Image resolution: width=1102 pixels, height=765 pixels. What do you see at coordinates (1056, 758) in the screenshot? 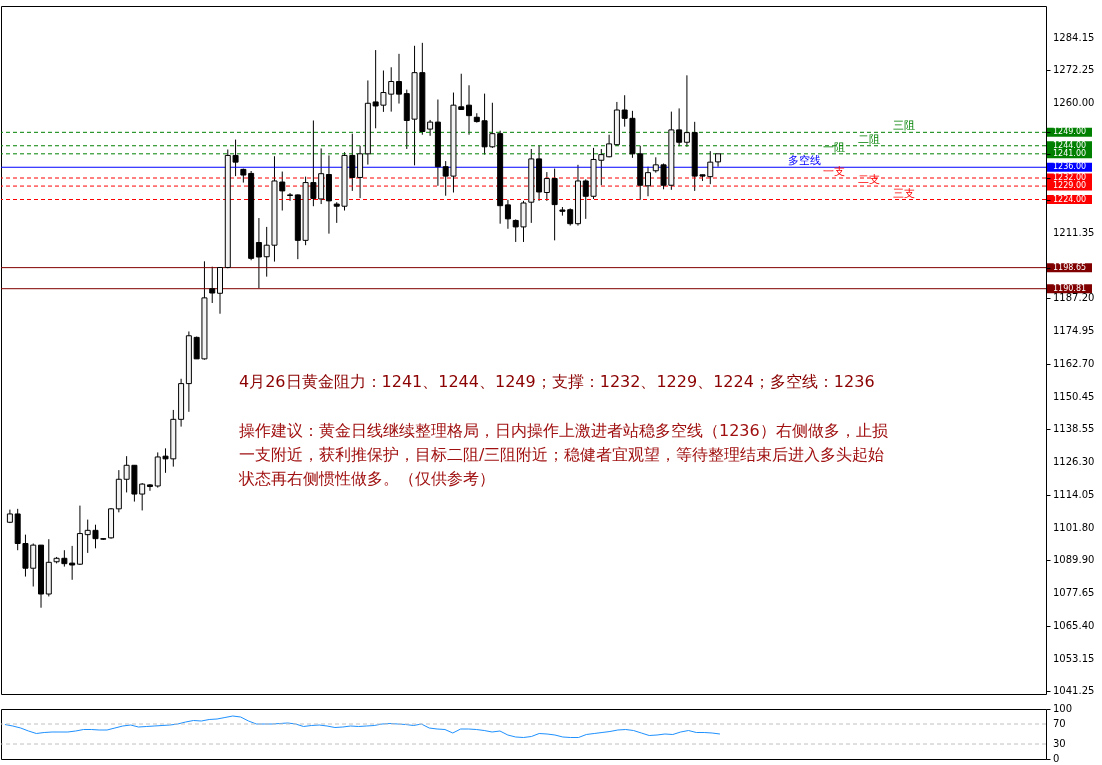
I see `y-tick-label: 0` at bounding box center [1056, 758].